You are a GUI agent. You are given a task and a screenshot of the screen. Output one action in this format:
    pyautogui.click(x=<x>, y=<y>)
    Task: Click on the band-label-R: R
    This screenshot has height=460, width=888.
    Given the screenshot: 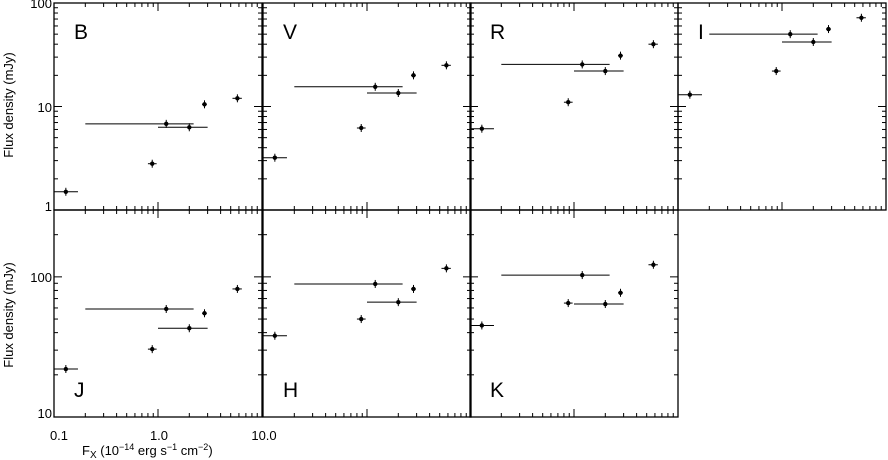 What is the action you would take?
    pyautogui.click(x=497, y=32)
    